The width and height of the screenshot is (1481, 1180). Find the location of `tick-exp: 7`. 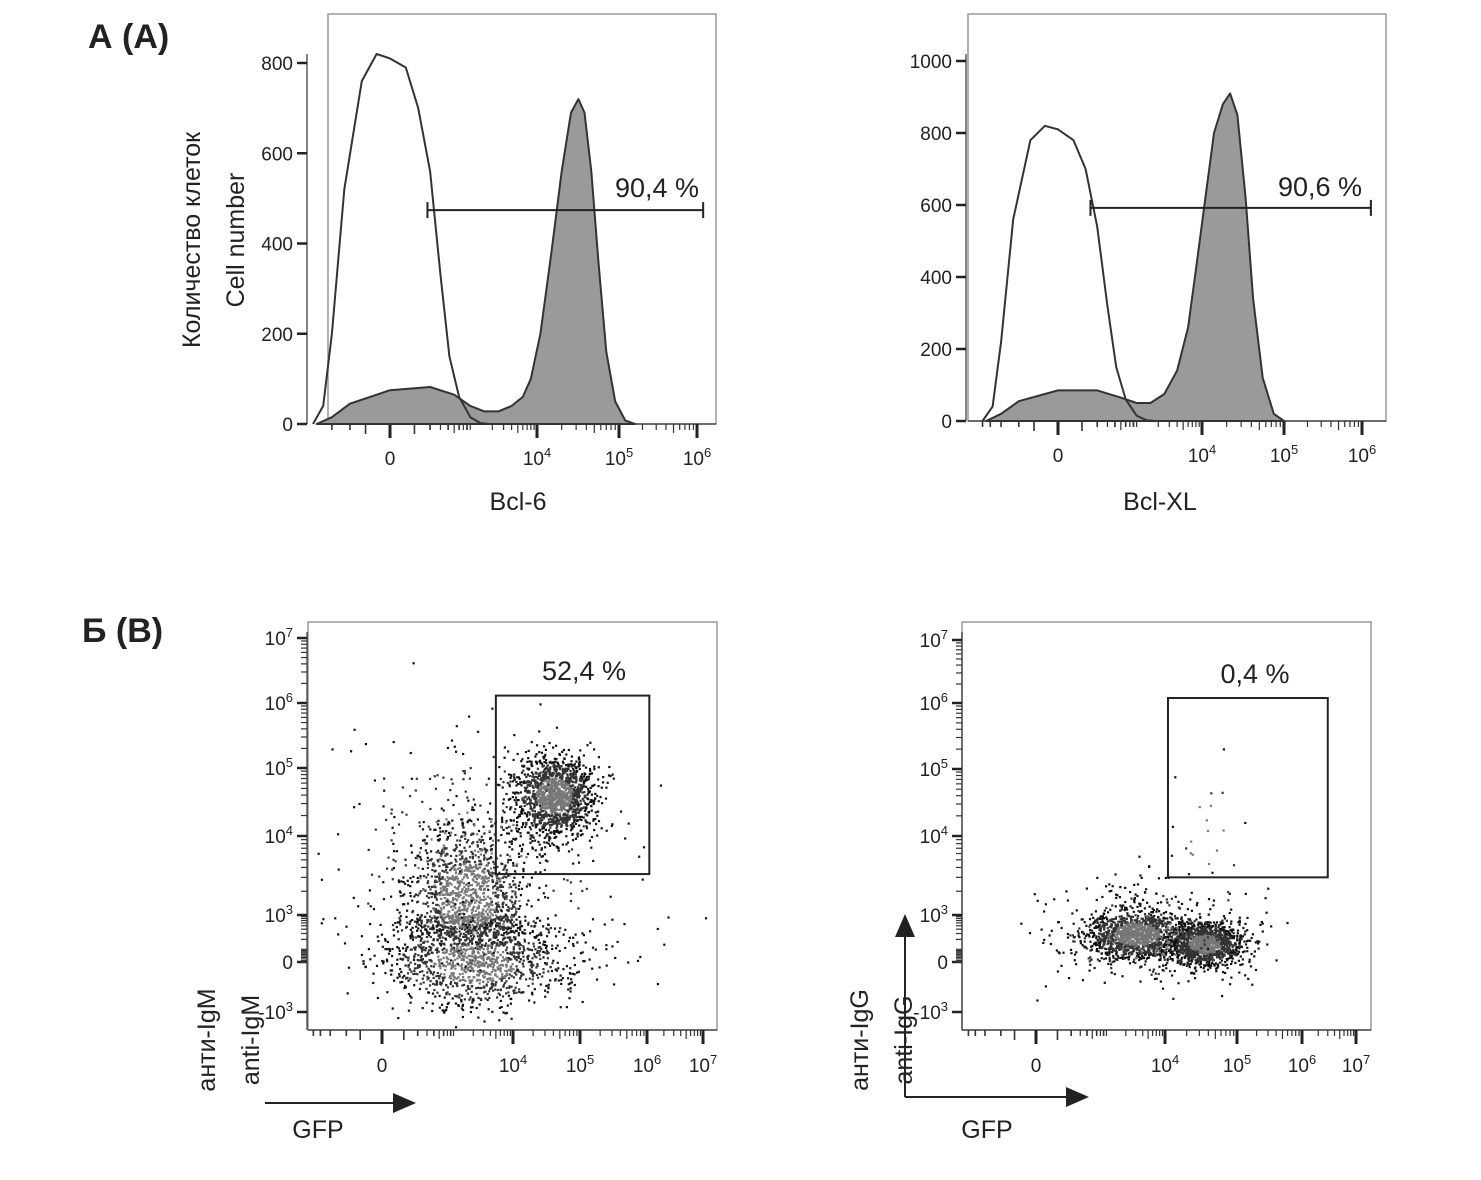

tick-exp: 7 is located at coordinates (1366, 1059).